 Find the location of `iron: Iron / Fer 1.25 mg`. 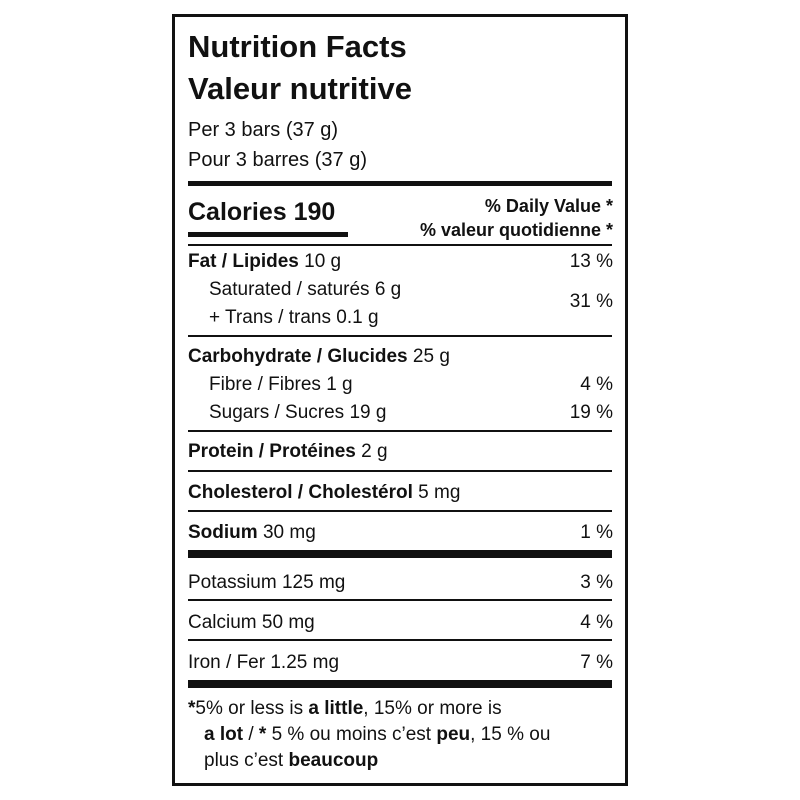

iron: Iron / Fer 1.25 mg is located at coordinates (264, 662).